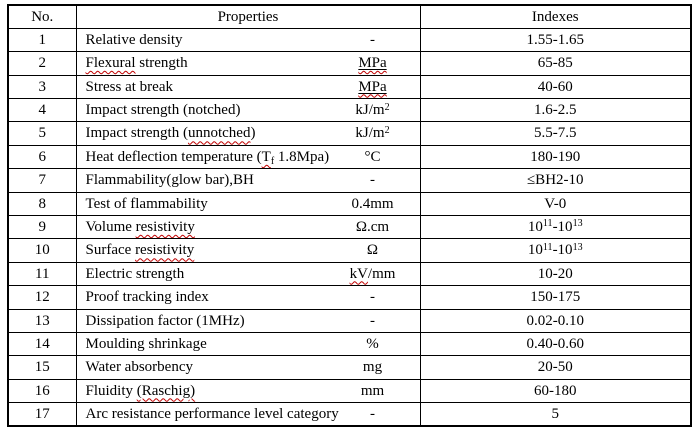  What do you see at coordinates (140, 250) in the screenshot?
I see `property-name: Surface resistivity` at bounding box center [140, 250].